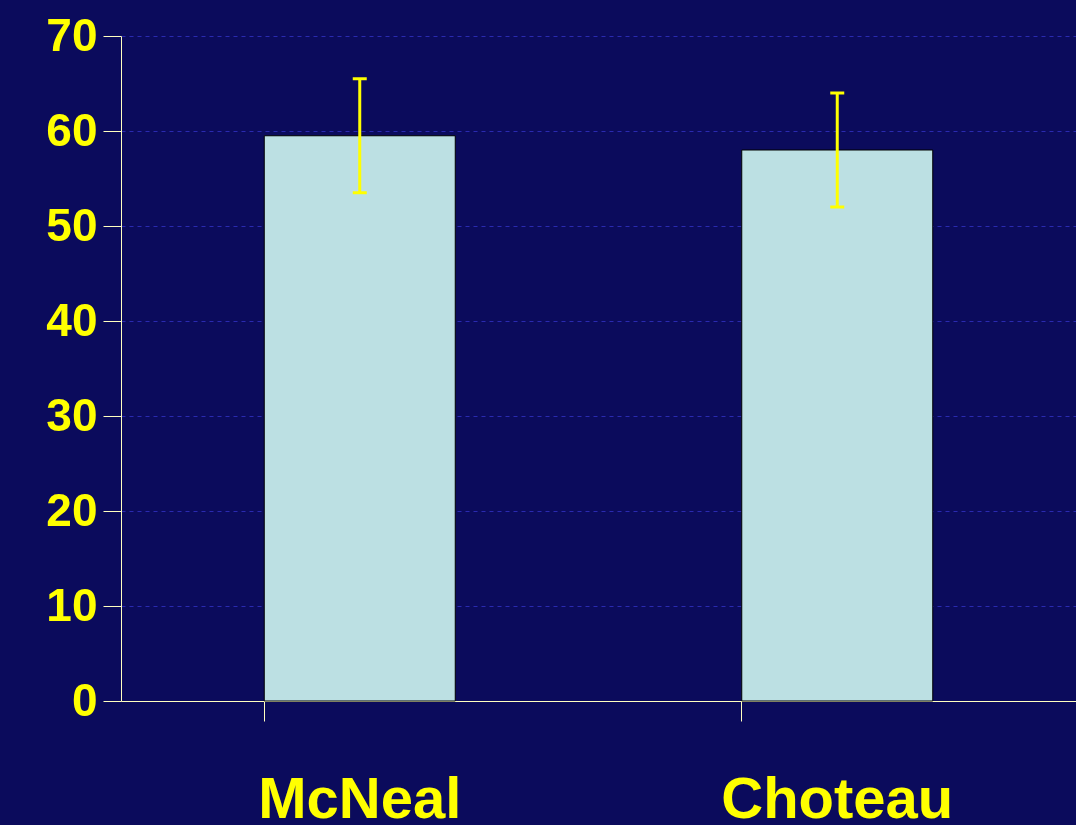  Describe the element at coordinates (72, 224) in the screenshot. I see `y-tick-label: 50` at that location.